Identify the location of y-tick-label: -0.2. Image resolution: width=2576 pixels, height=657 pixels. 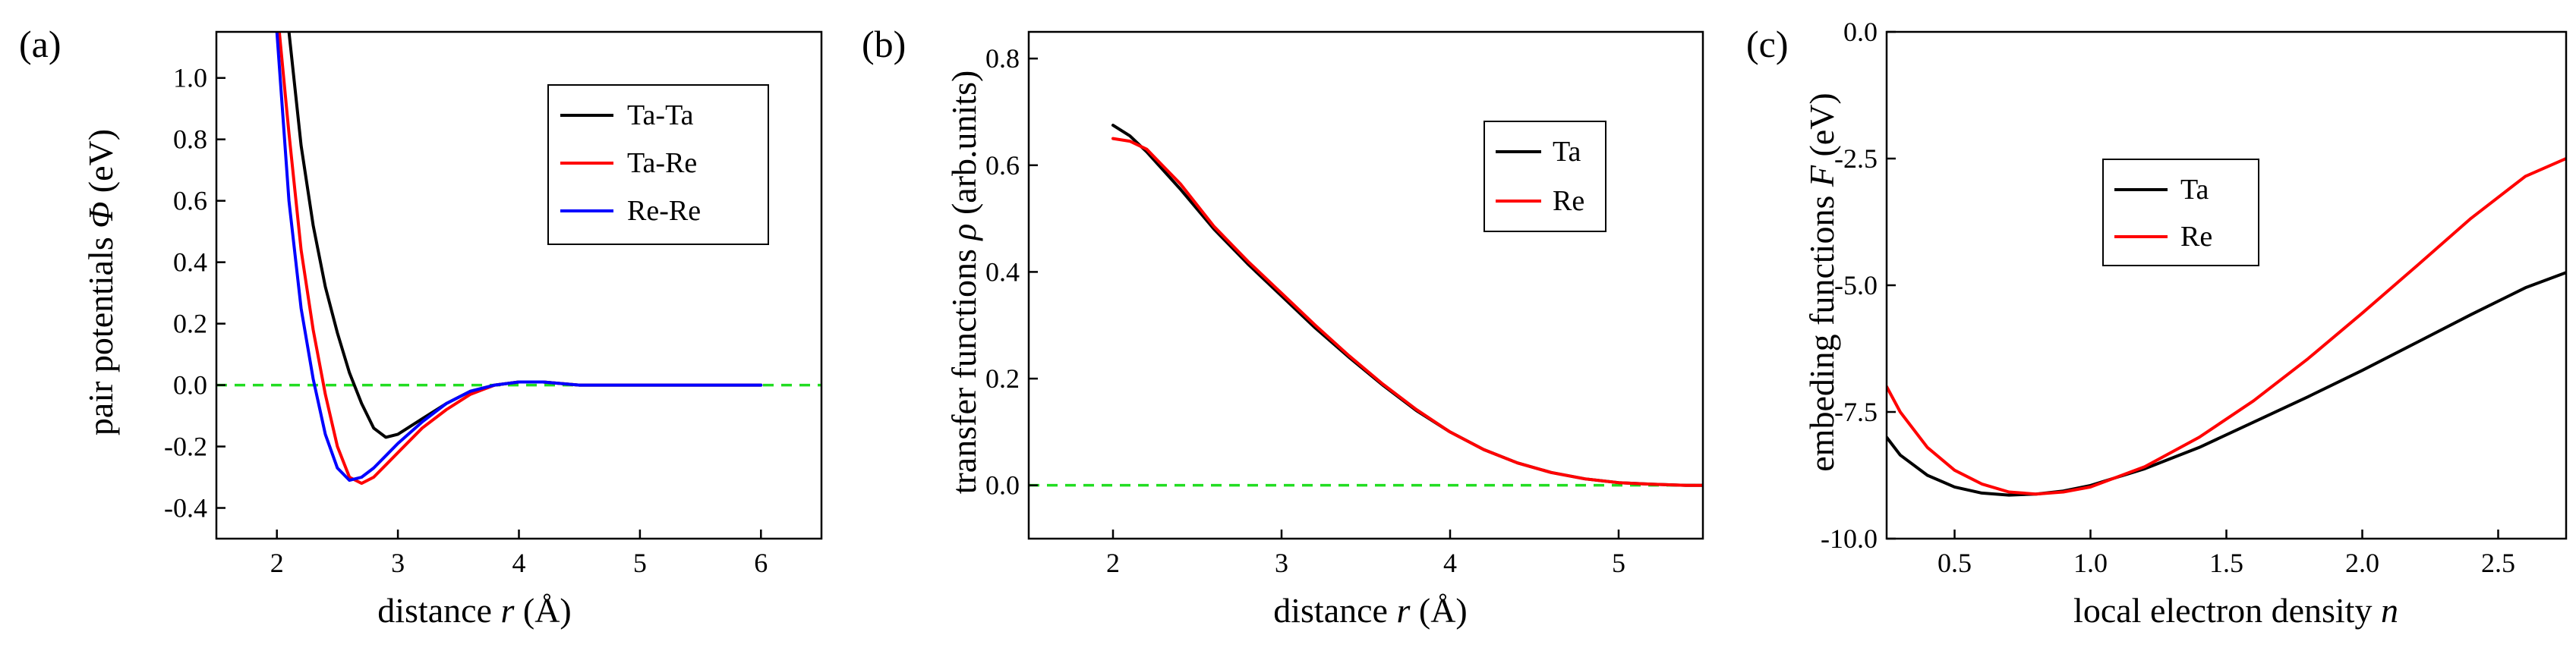
(185, 447).